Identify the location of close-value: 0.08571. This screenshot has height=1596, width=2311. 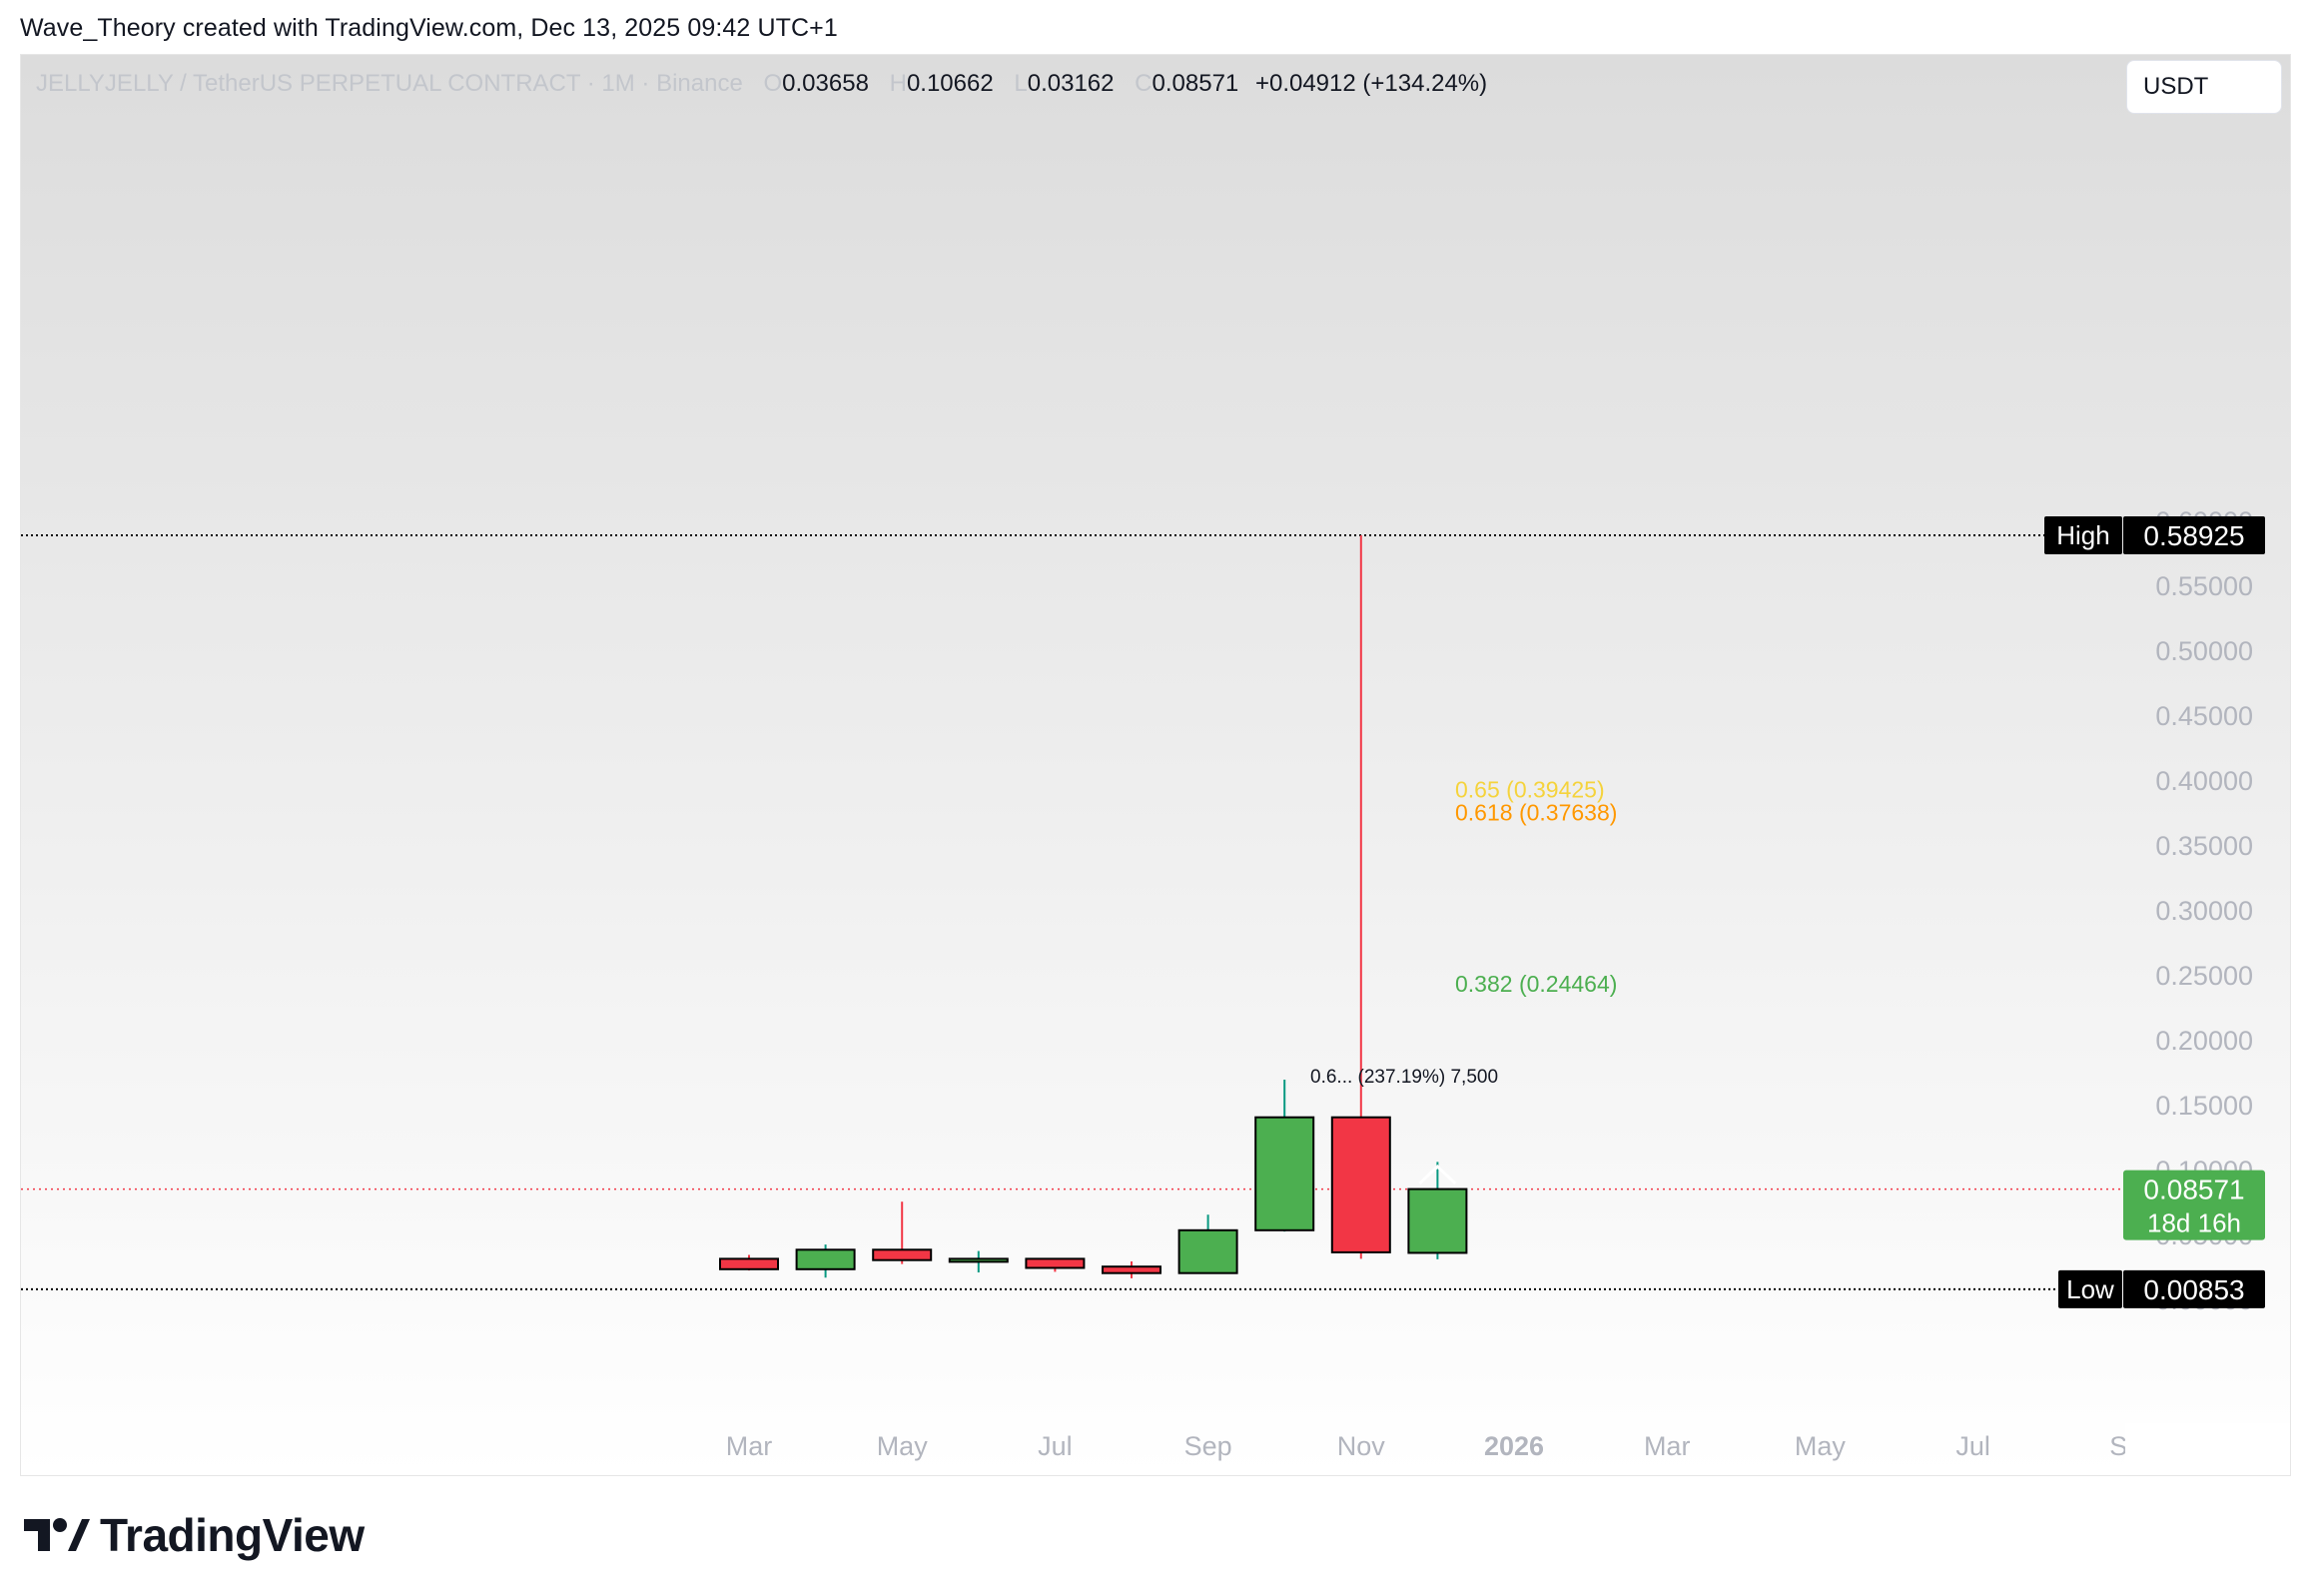
(1195, 83).